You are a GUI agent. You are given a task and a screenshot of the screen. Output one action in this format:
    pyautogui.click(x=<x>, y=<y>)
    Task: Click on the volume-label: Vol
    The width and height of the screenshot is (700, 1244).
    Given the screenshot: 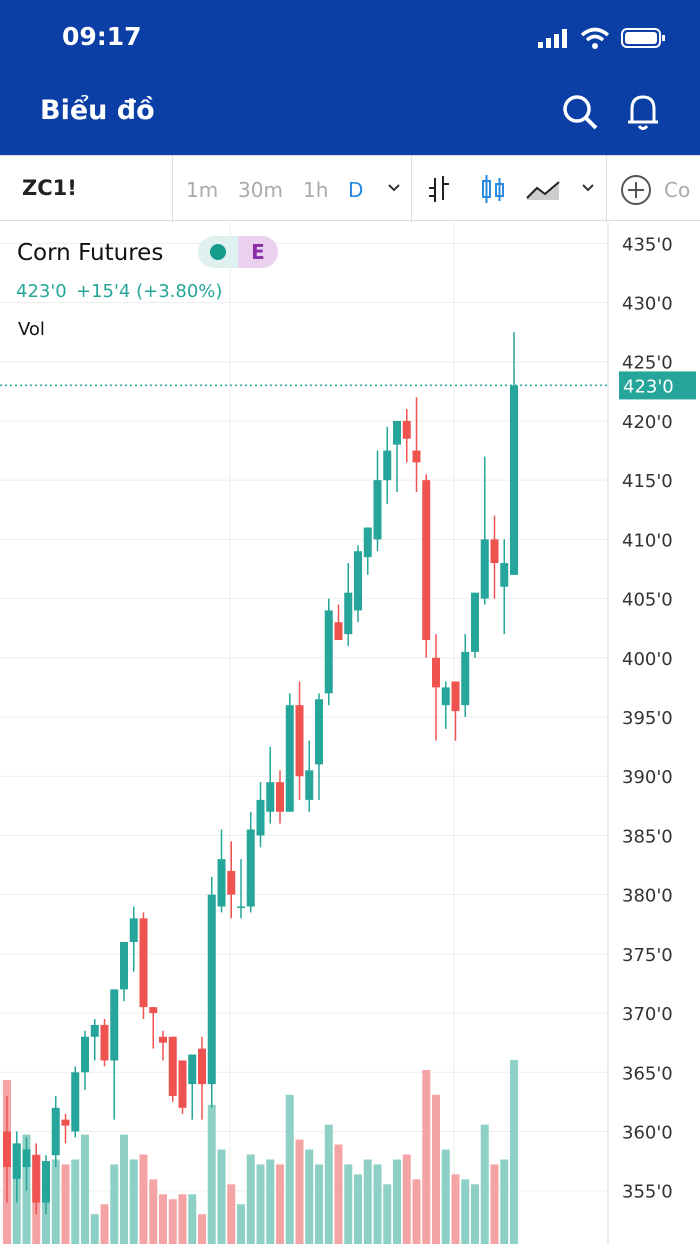 What is the action you would take?
    pyautogui.click(x=31, y=329)
    